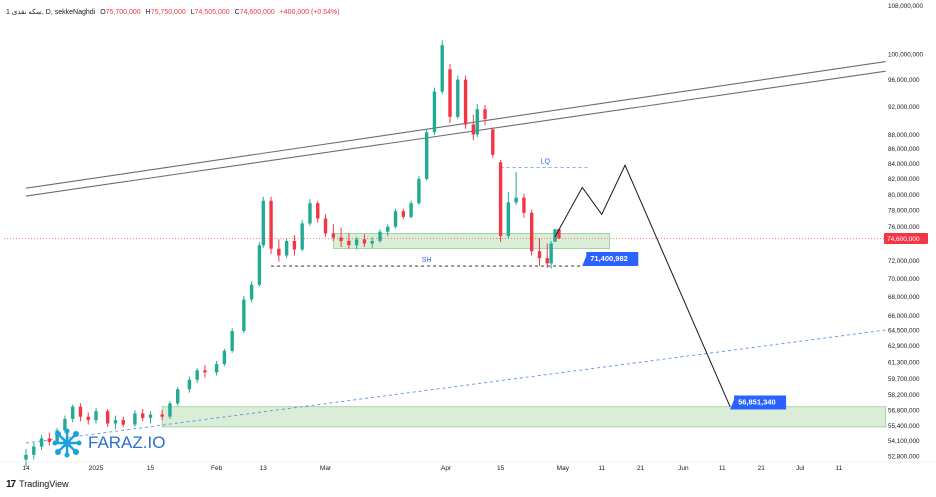 The image size is (936, 497). What do you see at coordinates (904, 441) in the screenshot?
I see `y-tick-label: 54,100,000` at bounding box center [904, 441].